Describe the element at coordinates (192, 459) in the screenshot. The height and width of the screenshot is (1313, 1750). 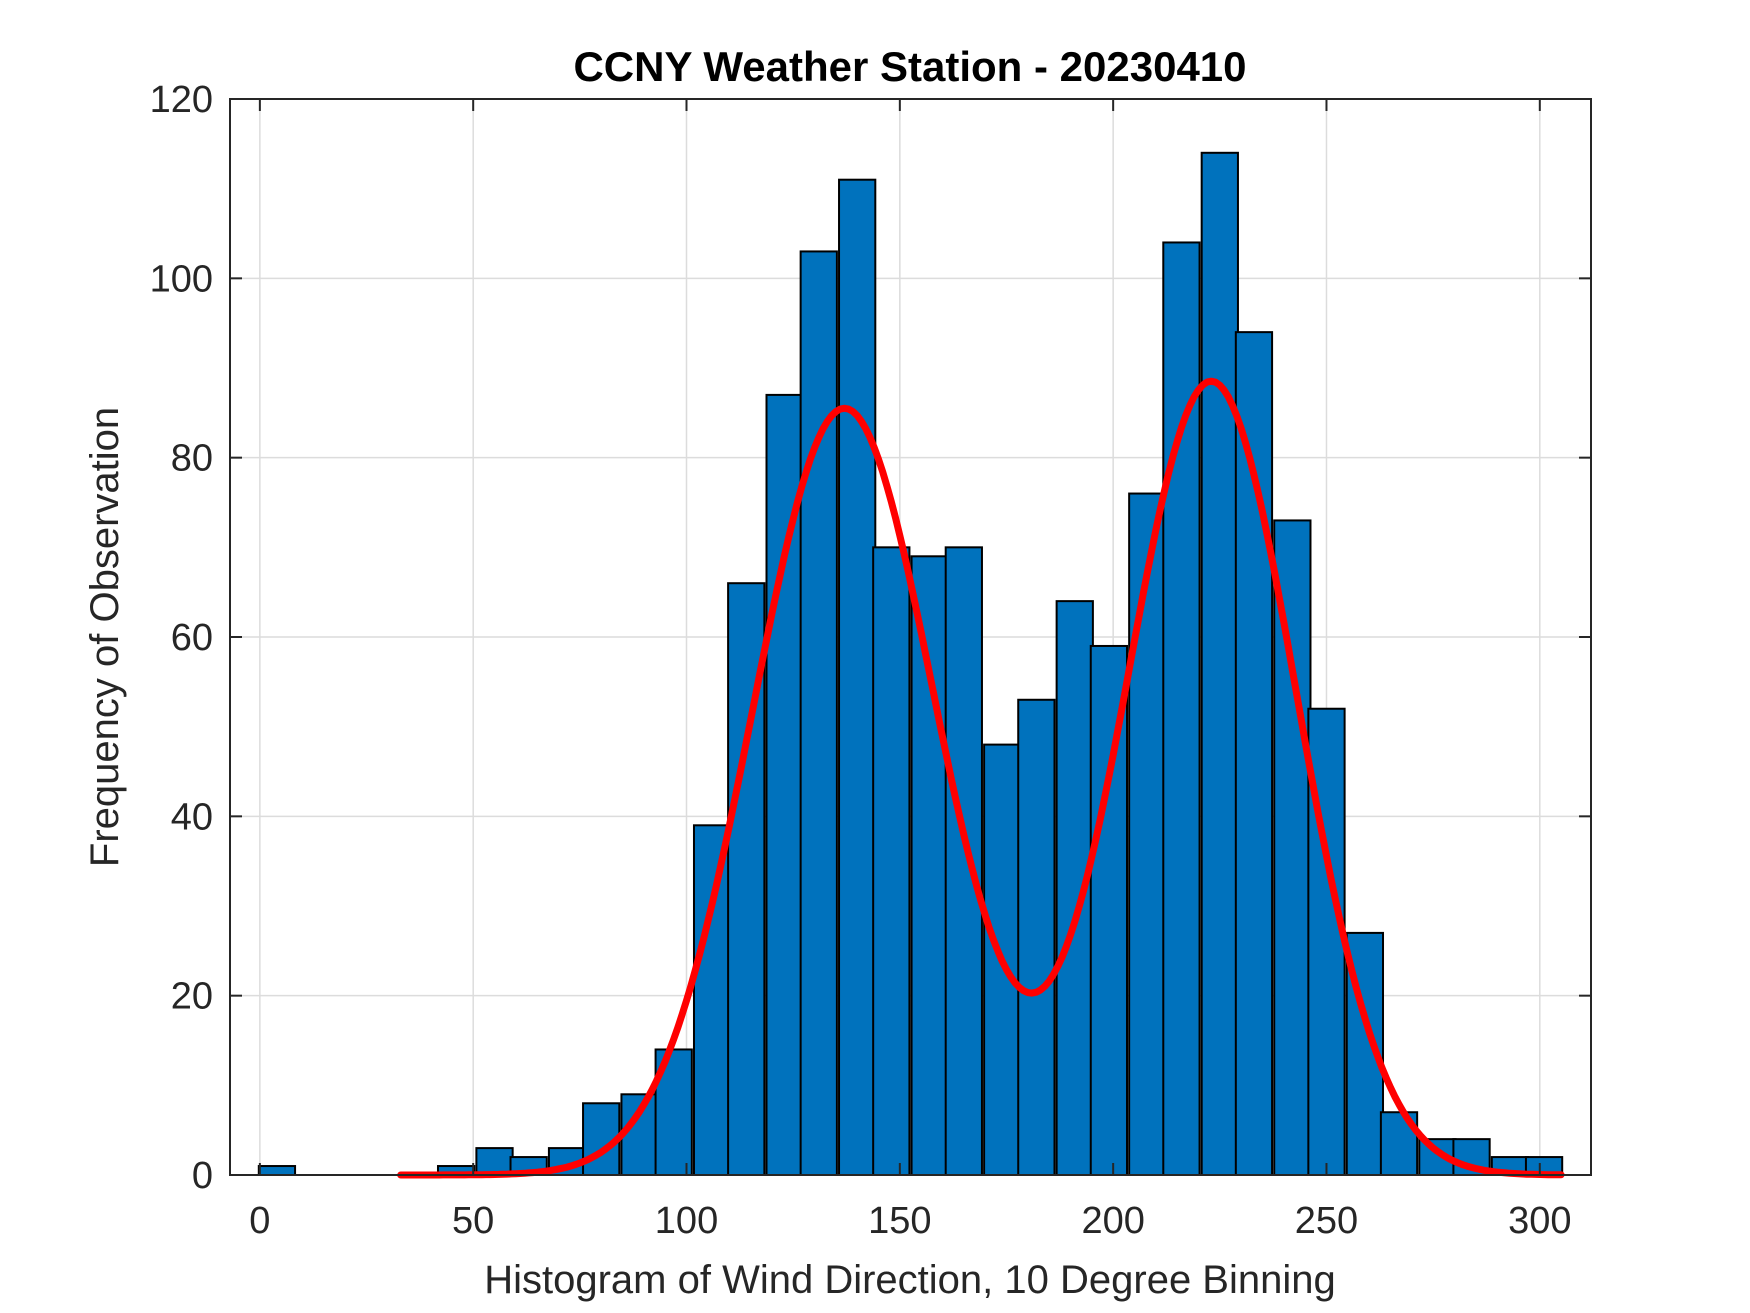
I see `y-tick-label: 80` at that location.